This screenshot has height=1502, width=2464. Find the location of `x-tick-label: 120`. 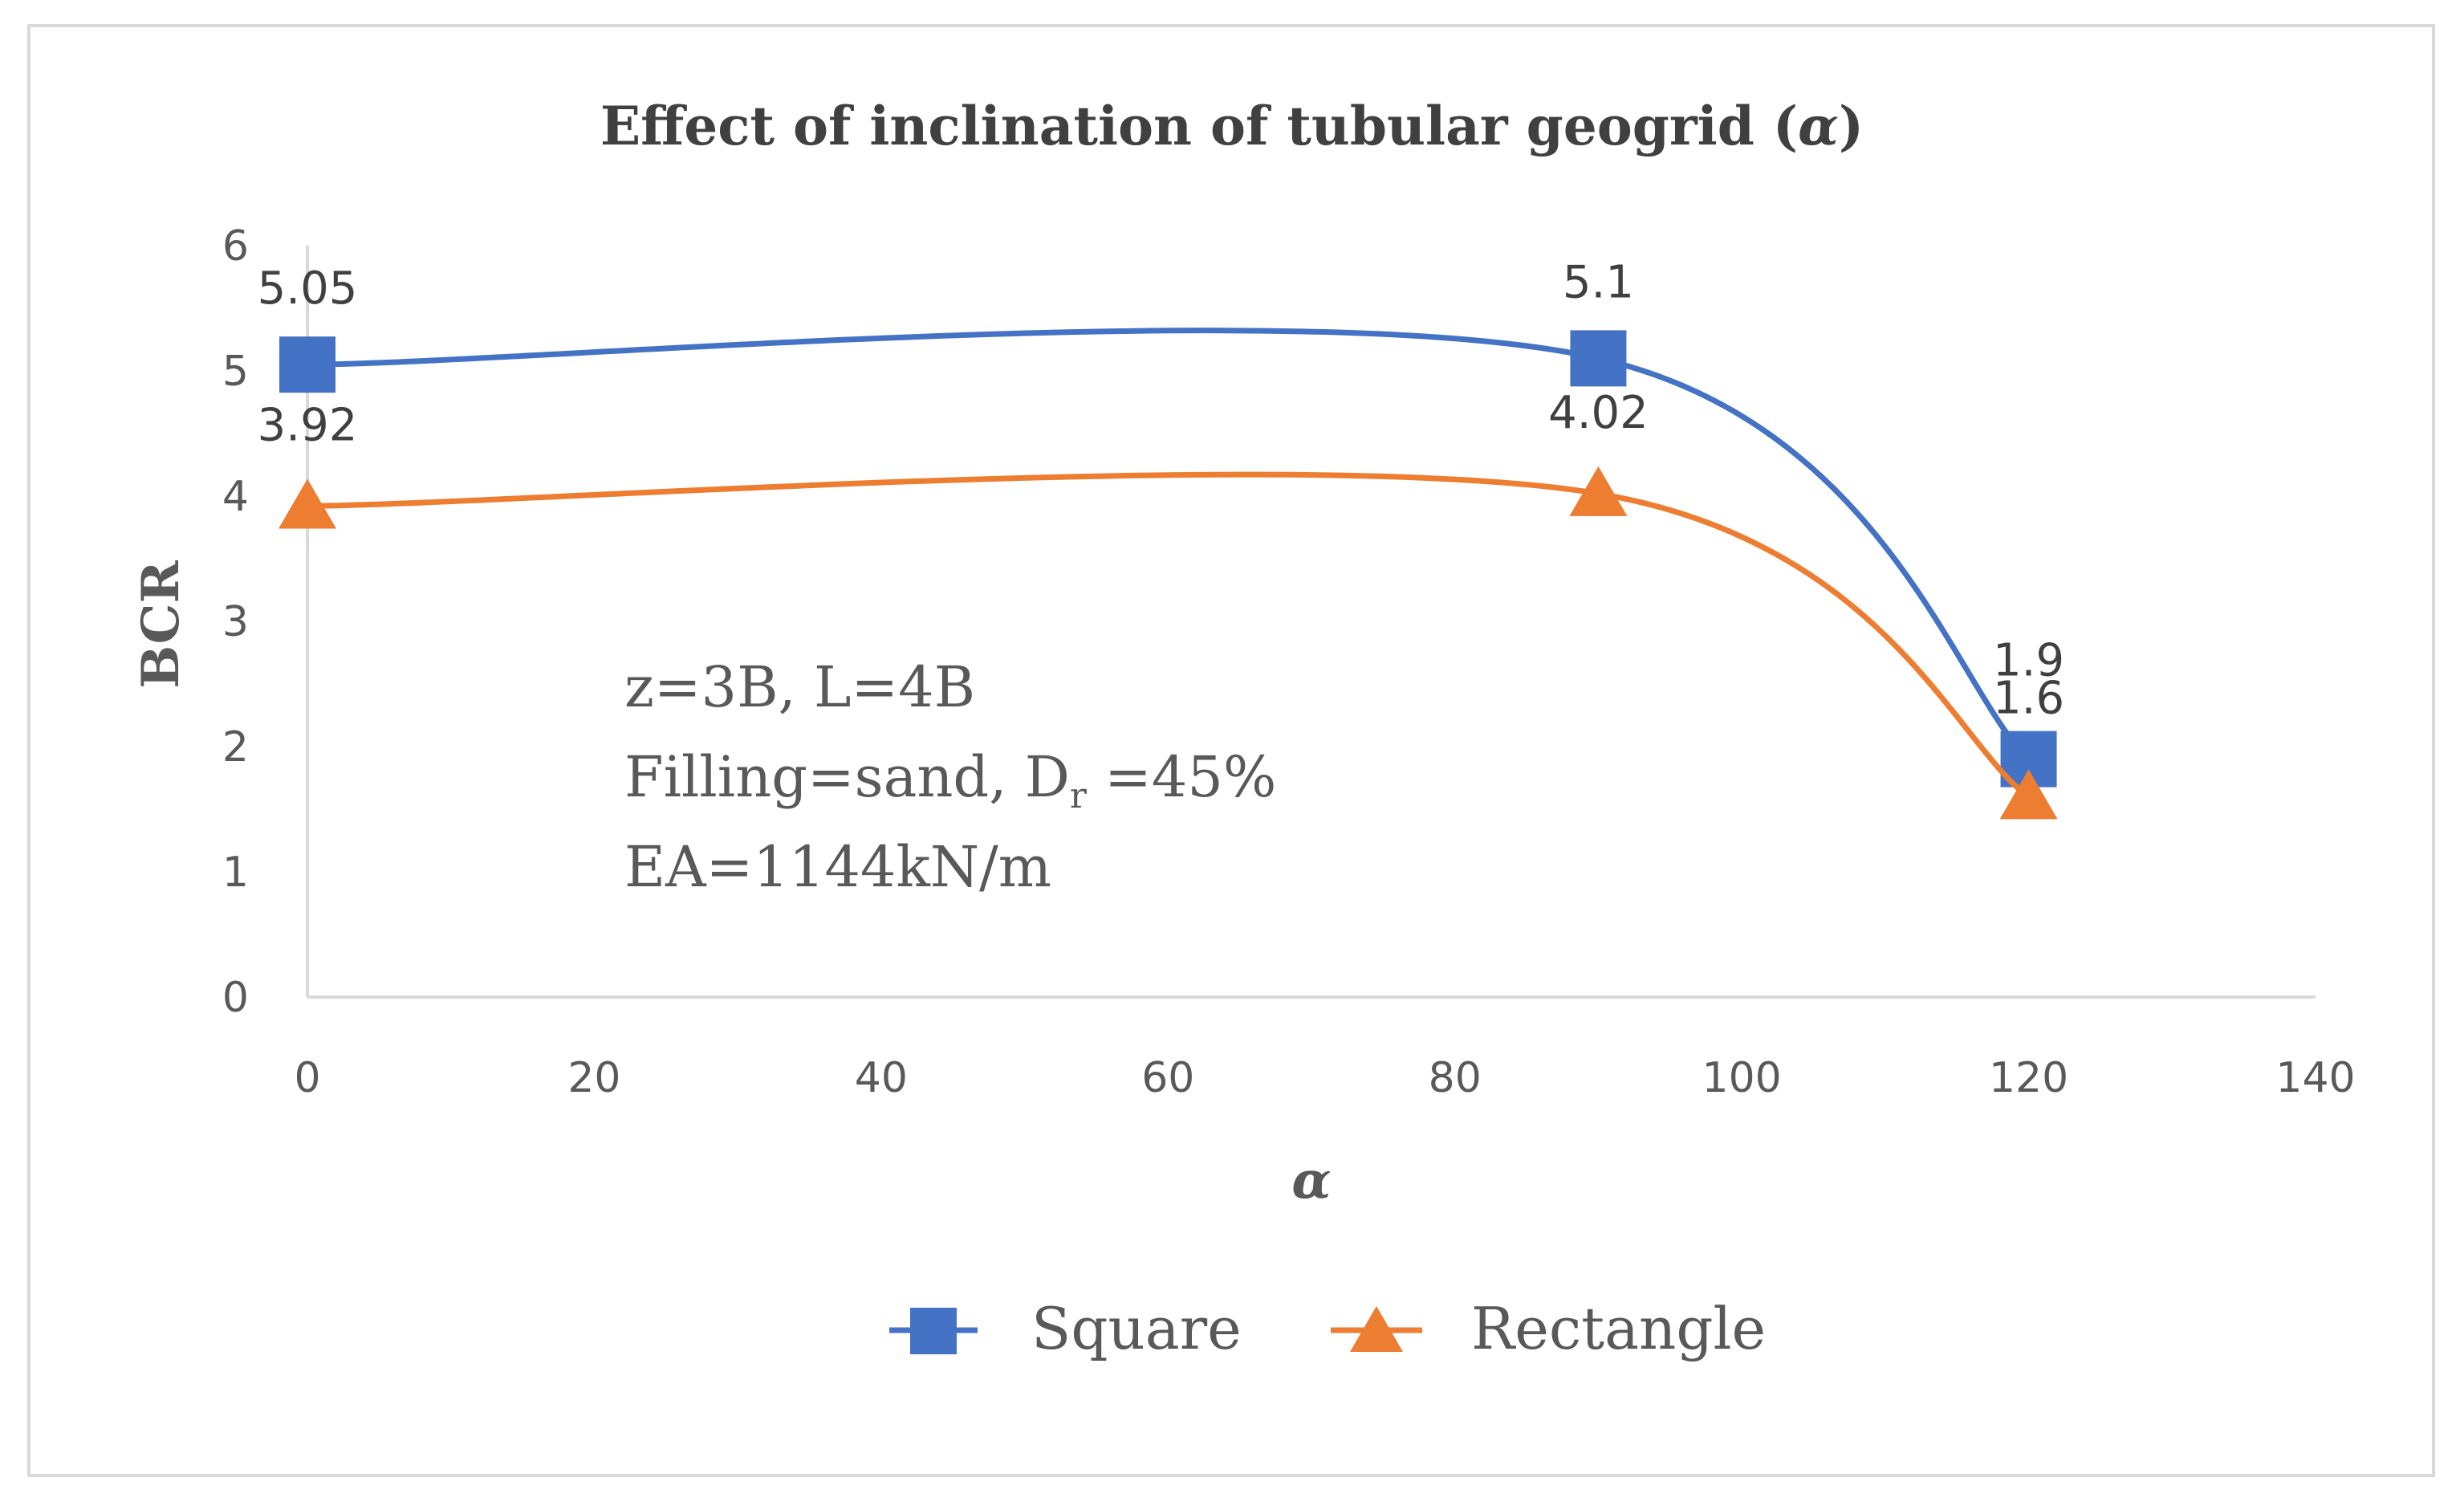

x-tick-label: 120 is located at coordinates (2028, 1078).